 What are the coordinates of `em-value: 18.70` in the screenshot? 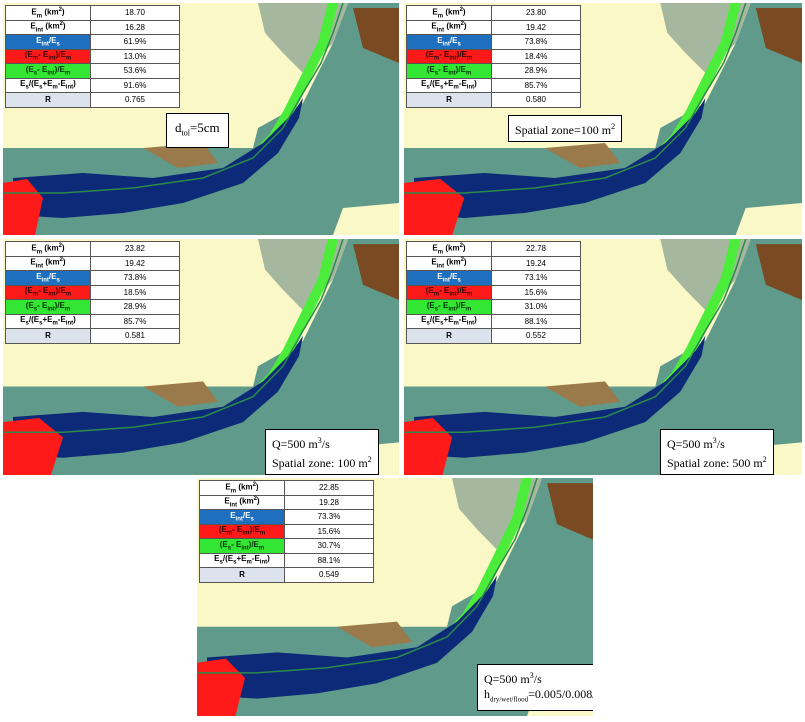 It's located at (135, 13).